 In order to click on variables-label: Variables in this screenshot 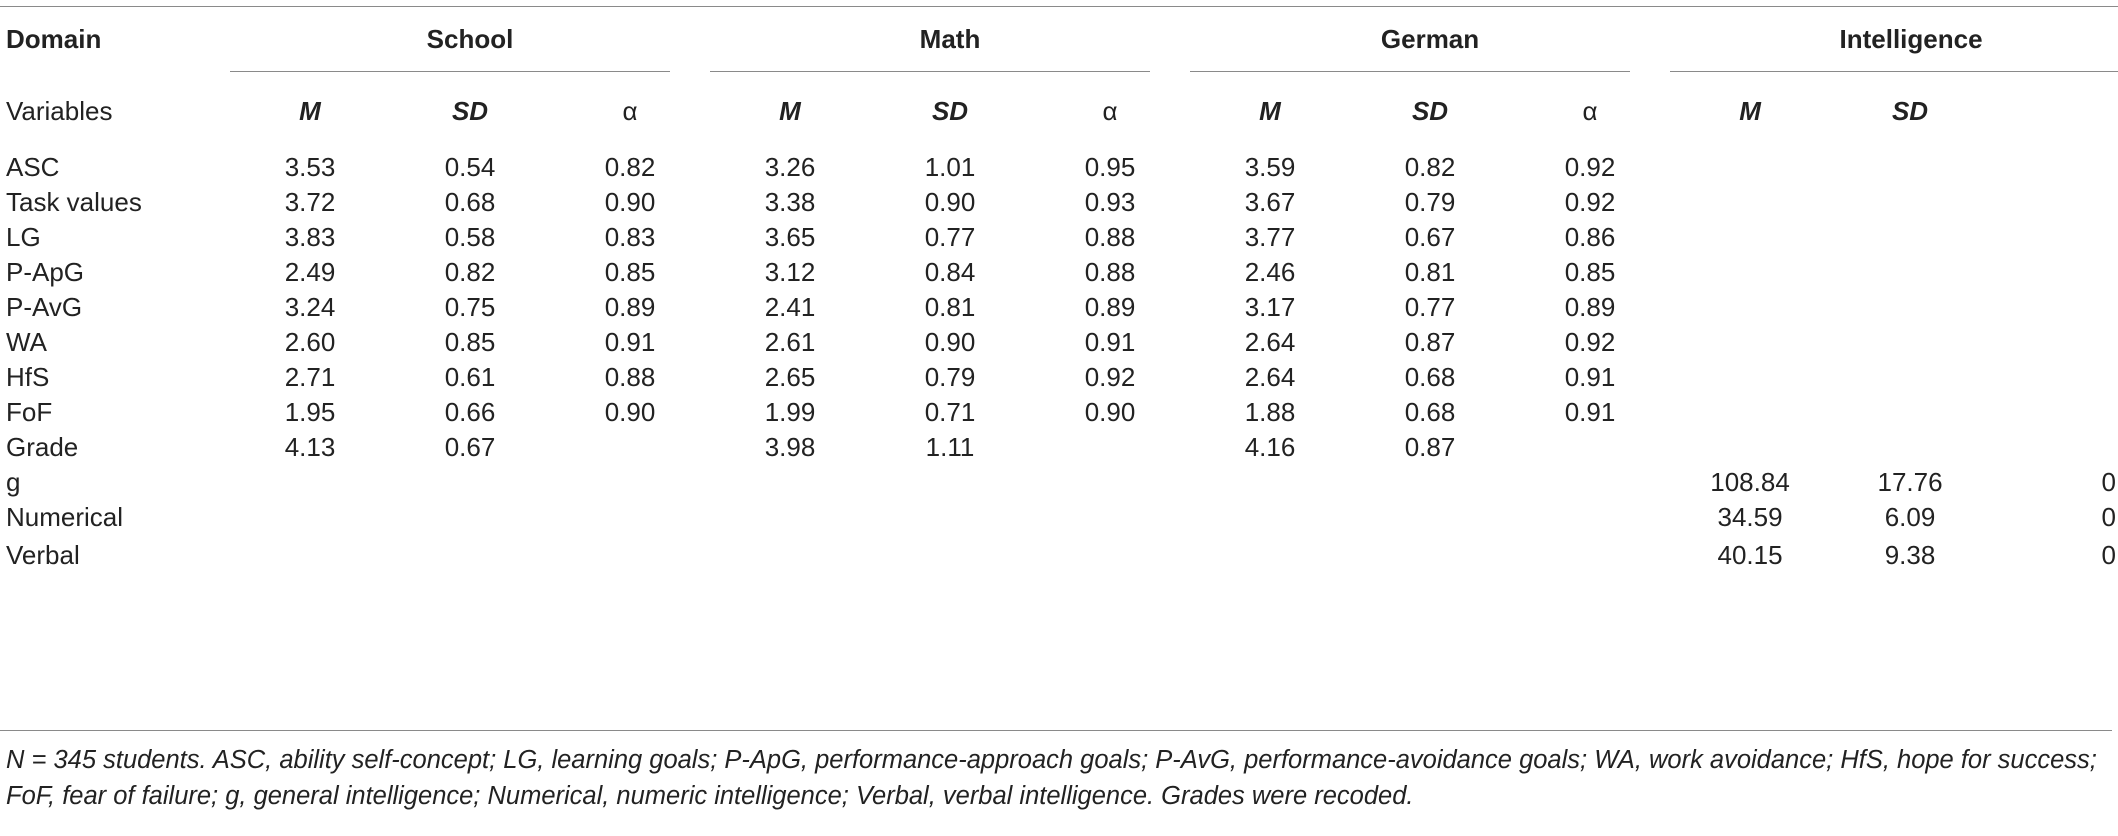, I will do `click(59, 110)`.